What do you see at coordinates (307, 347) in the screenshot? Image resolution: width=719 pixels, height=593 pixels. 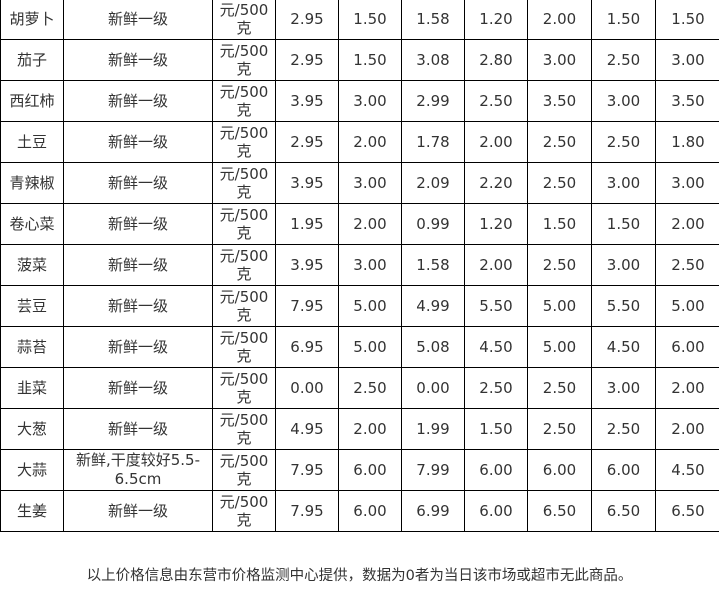 I see `price-cell: 6.95` at bounding box center [307, 347].